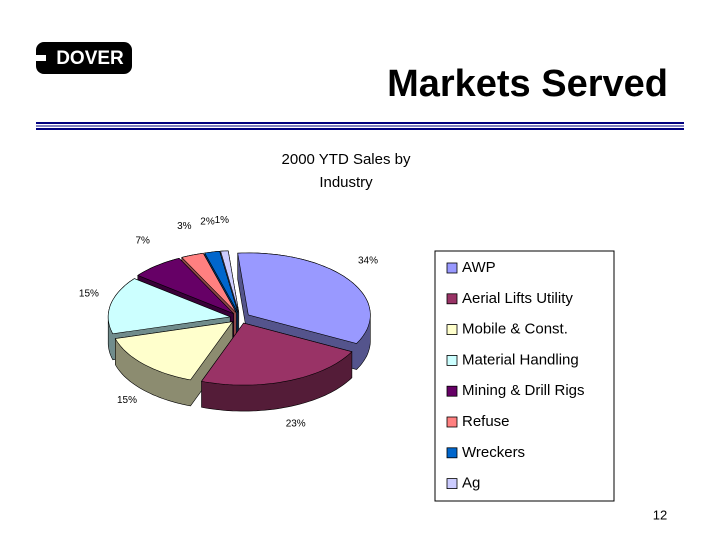 The width and height of the screenshot is (720, 540). Describe the element at coordinates (184, 226) in the screenshot. I see `data-label: 3%` at that location.